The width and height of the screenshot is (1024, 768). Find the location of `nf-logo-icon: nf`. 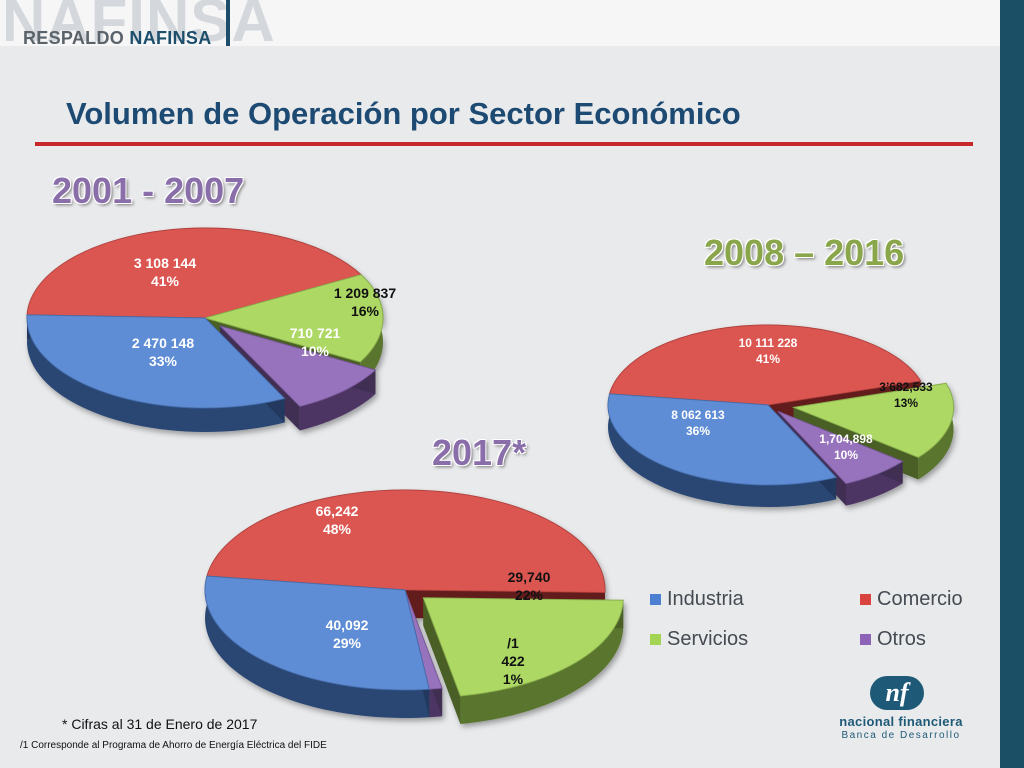

nf-logo-icon: nf is located at coordinates (897, 693).